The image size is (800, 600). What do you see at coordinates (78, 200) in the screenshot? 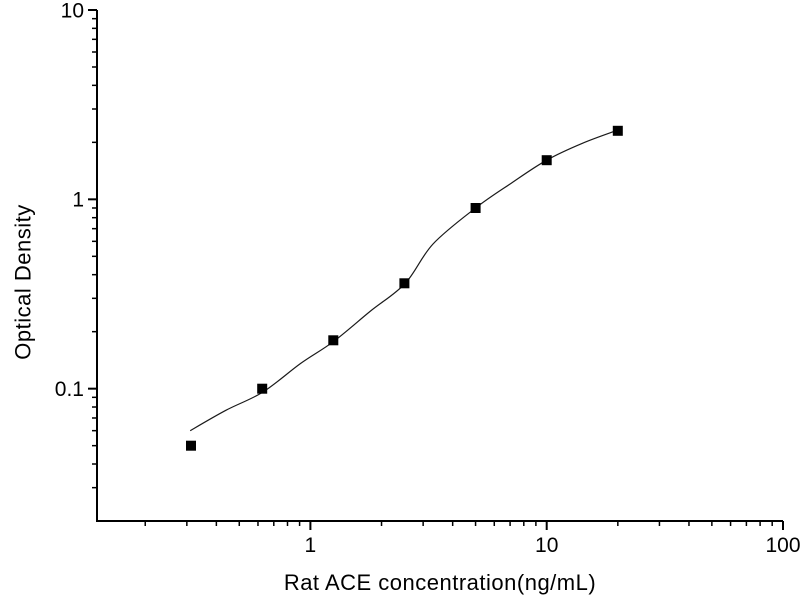
I see `y-tick-label: 1` at bounding box center [78, 200].